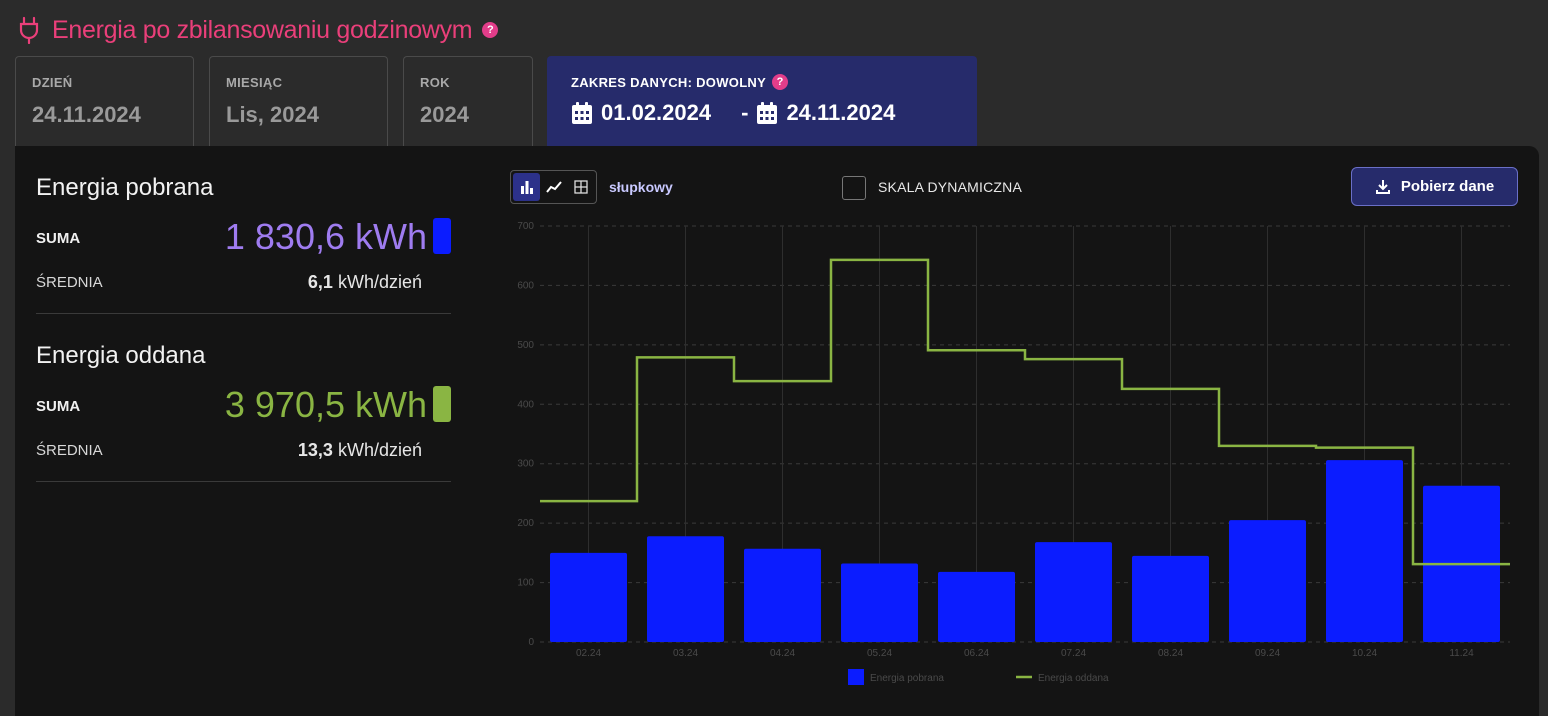 The height and width of the screenshot is (716, 1548). Describe the element at coordinates (490, 30) in the screenshot. I see `help-icon: ?` at that location.